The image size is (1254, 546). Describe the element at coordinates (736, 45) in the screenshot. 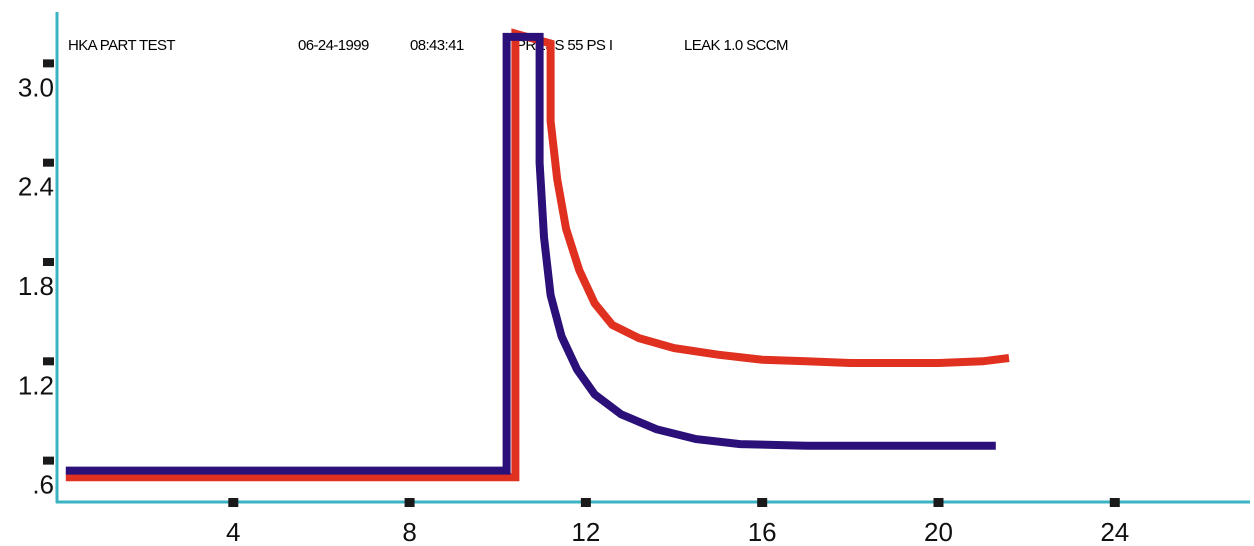

I see `header-leak: LEAK 1.0 SCCM` at that location.